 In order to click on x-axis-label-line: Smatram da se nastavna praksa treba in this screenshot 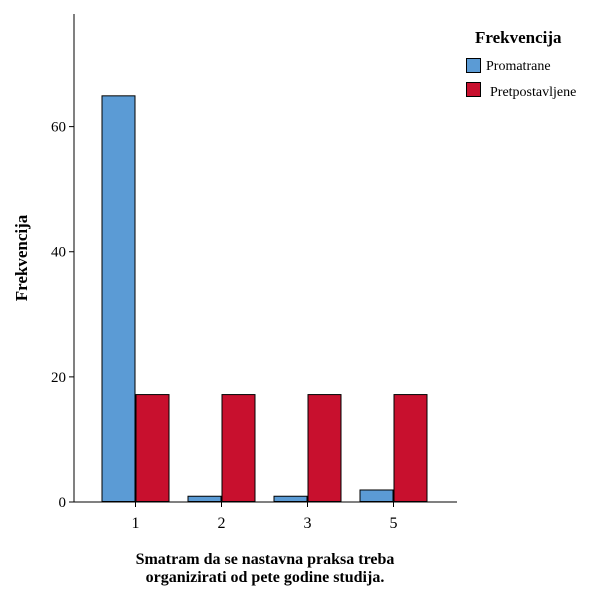, I will do `click(265, 559)`.